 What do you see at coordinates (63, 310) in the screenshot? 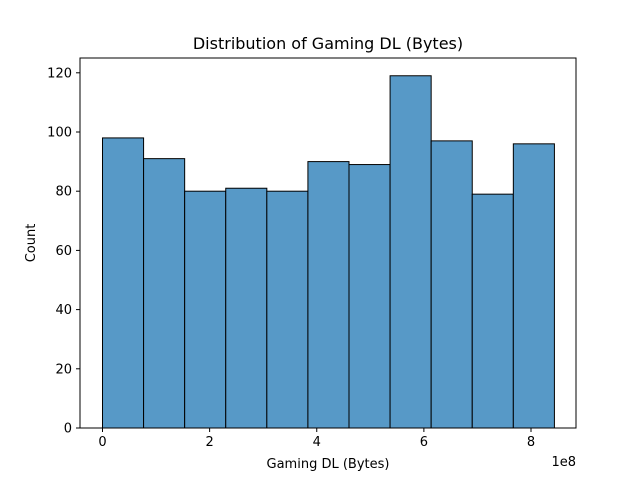
I see `y-tick-label: 40` at bounding box center [63, 310].